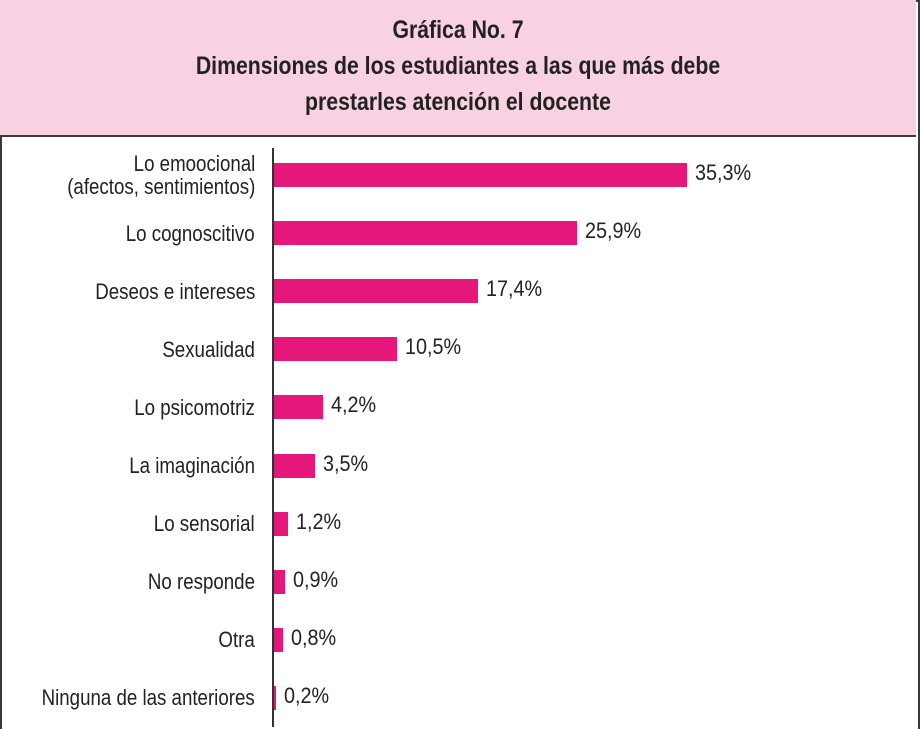 The image size is (920, 729). I want to click on value-label: 0,9%, so click(315, 579).